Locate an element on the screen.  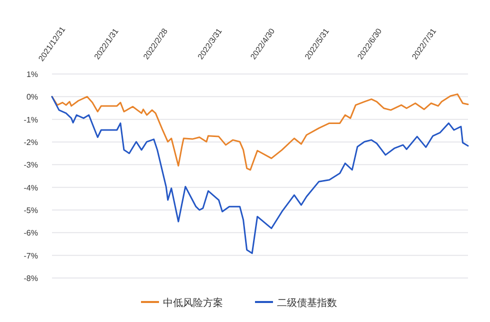
y-tick-label: 1% is located at coordinates (32, 74).